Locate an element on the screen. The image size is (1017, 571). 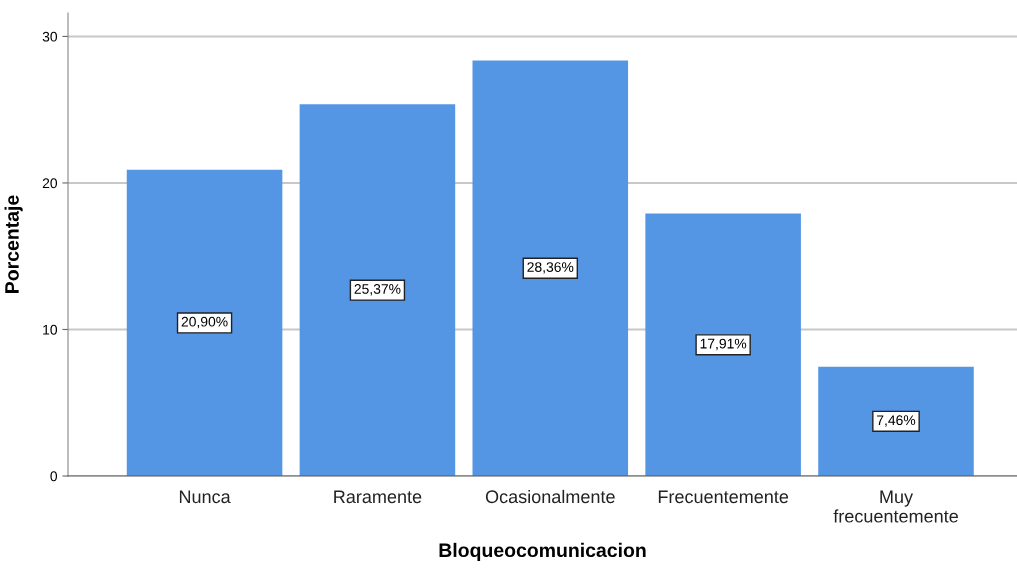
data-label: 17,91% is located at coordinates (723, 344).